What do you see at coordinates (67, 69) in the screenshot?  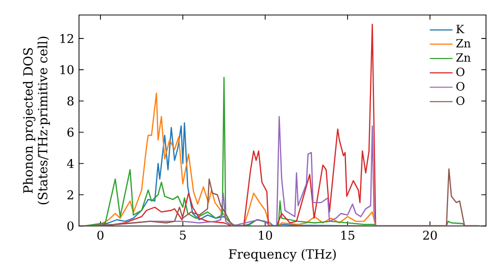 I see `y-tick-label: 10` at bounding box center [67, 69].